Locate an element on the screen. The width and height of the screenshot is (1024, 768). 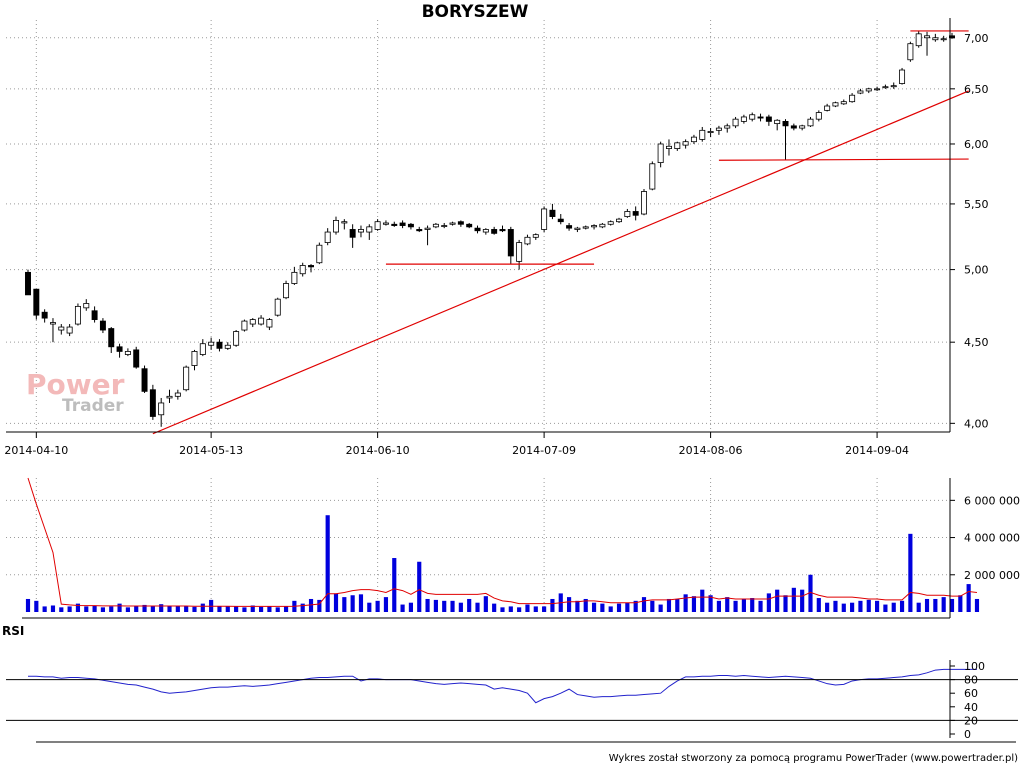
price-y-tick-label: 5,50 is located at coordinates (976, 204).